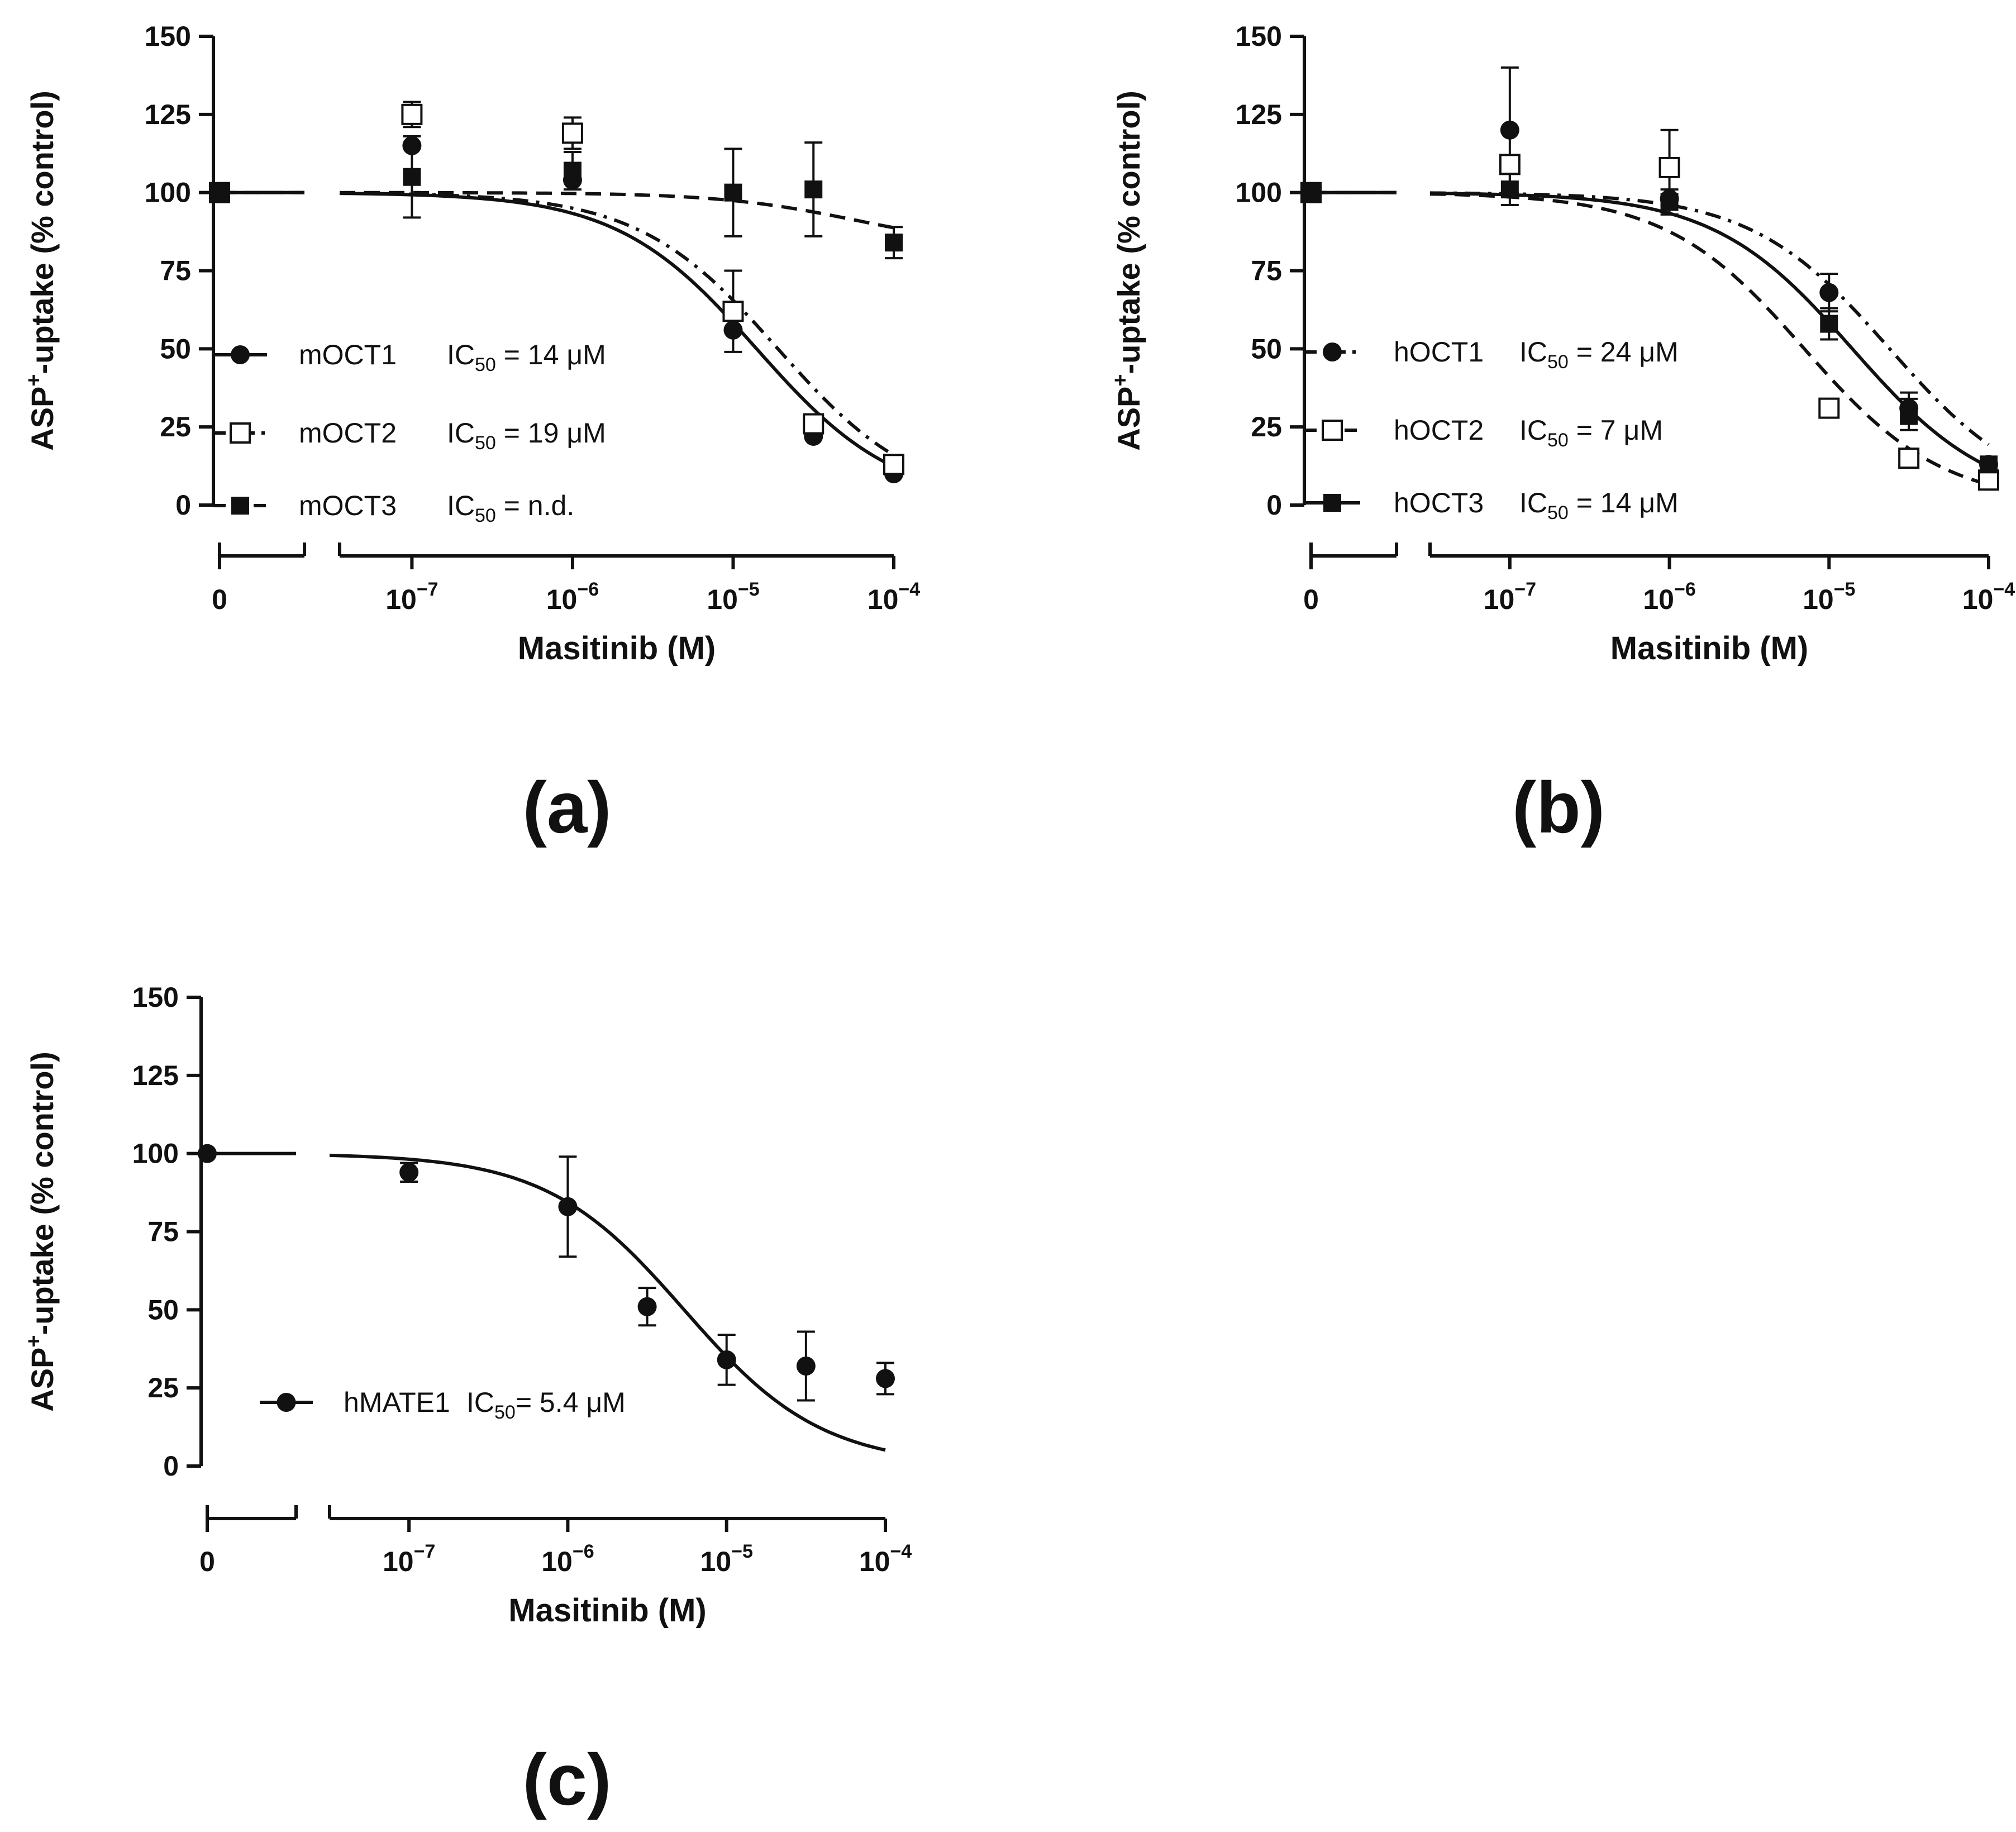 Image resolution: width=2016 pixels, height=1832 pixels. Describe the element at coordinates (348, 505) in the screenshot. I see `legend-label: mOCT3` at that location.